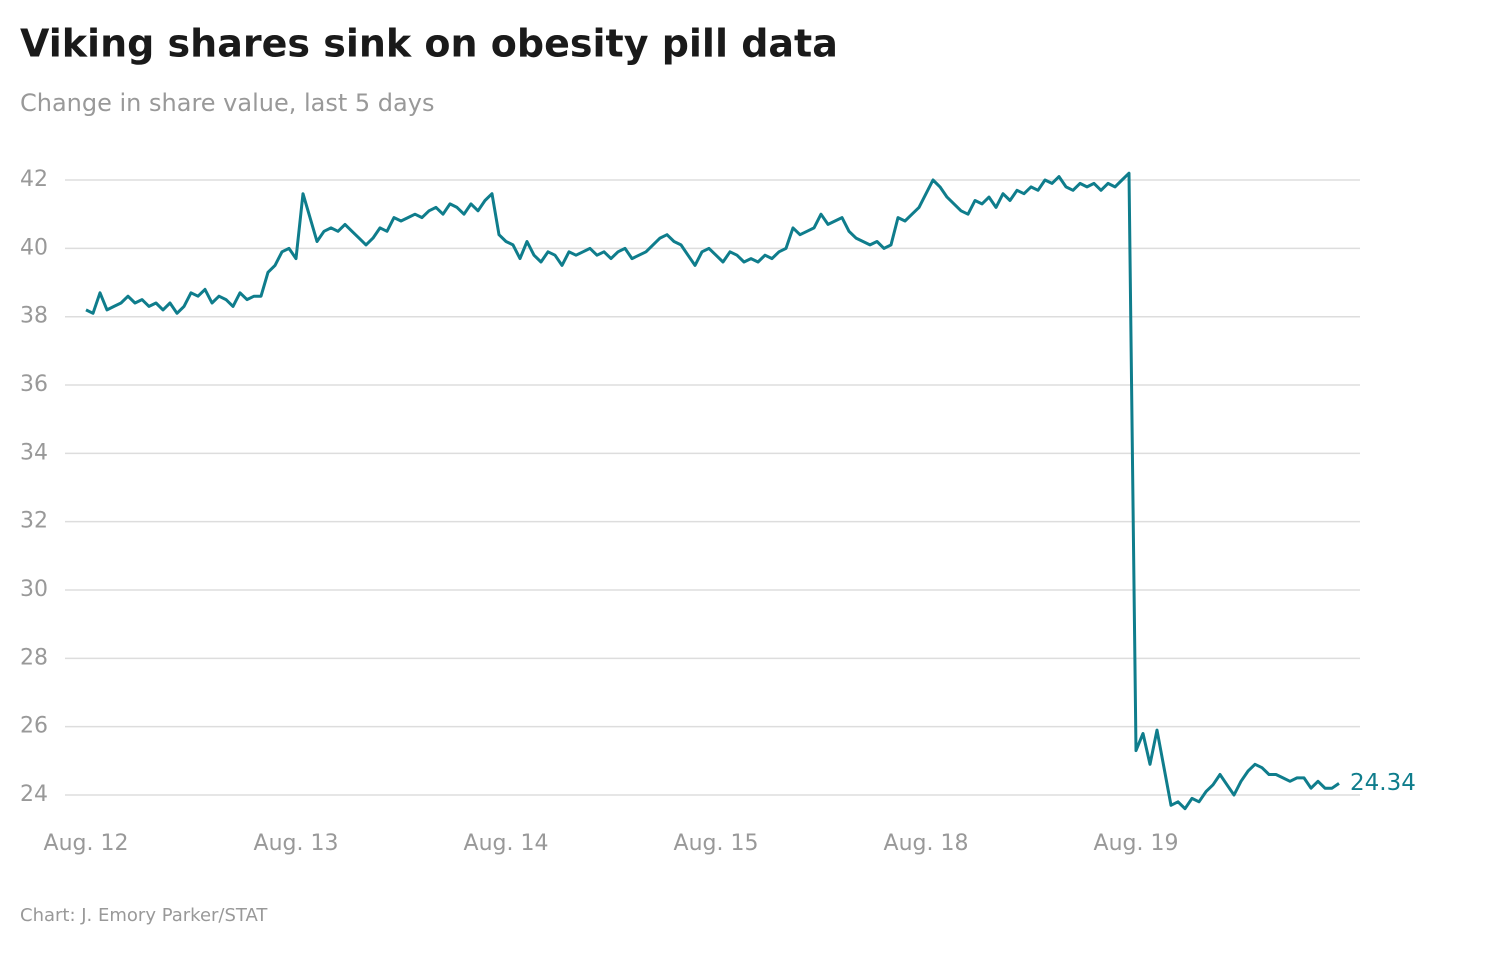 The height and width of the screenshot is (958, 1506). What do you see at coordinates (34, 657) in the screenshot?
I see `y-tick-label: 28` at bounding box center [34, 657].